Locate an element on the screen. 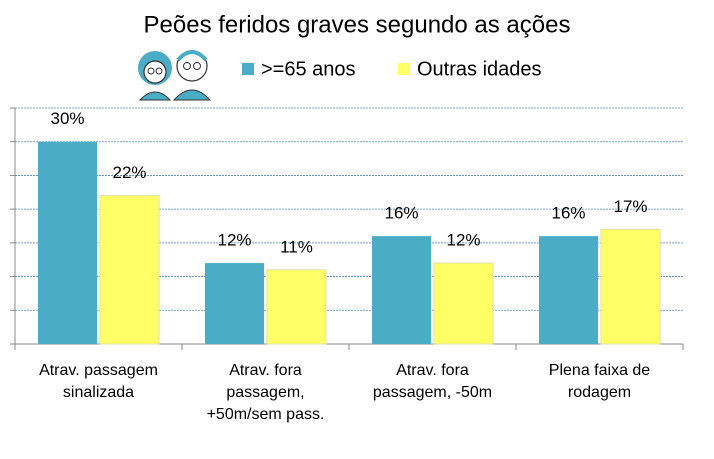 The width and height of the screenshot is (714, 459). legend-label: >=65 anos is located at coordinates (308, 69).